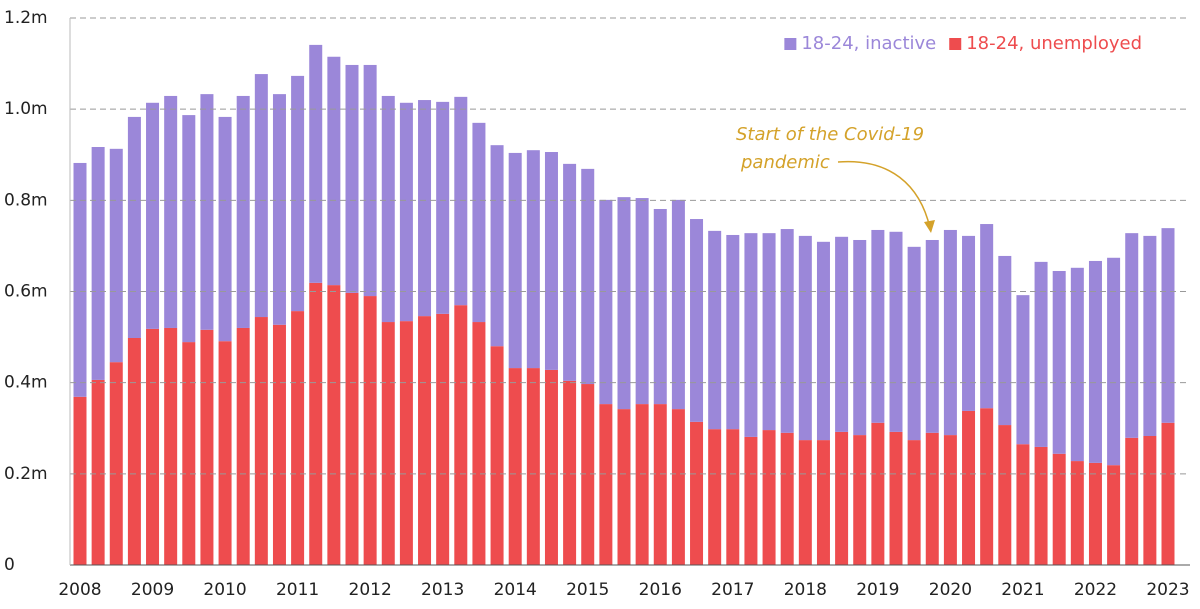 The image size is (1200, 609). What do you see at coordinates (1167, 590) in the screenshot?
I see `x-tick-label: 2023` at bounding box center [1167, 590].